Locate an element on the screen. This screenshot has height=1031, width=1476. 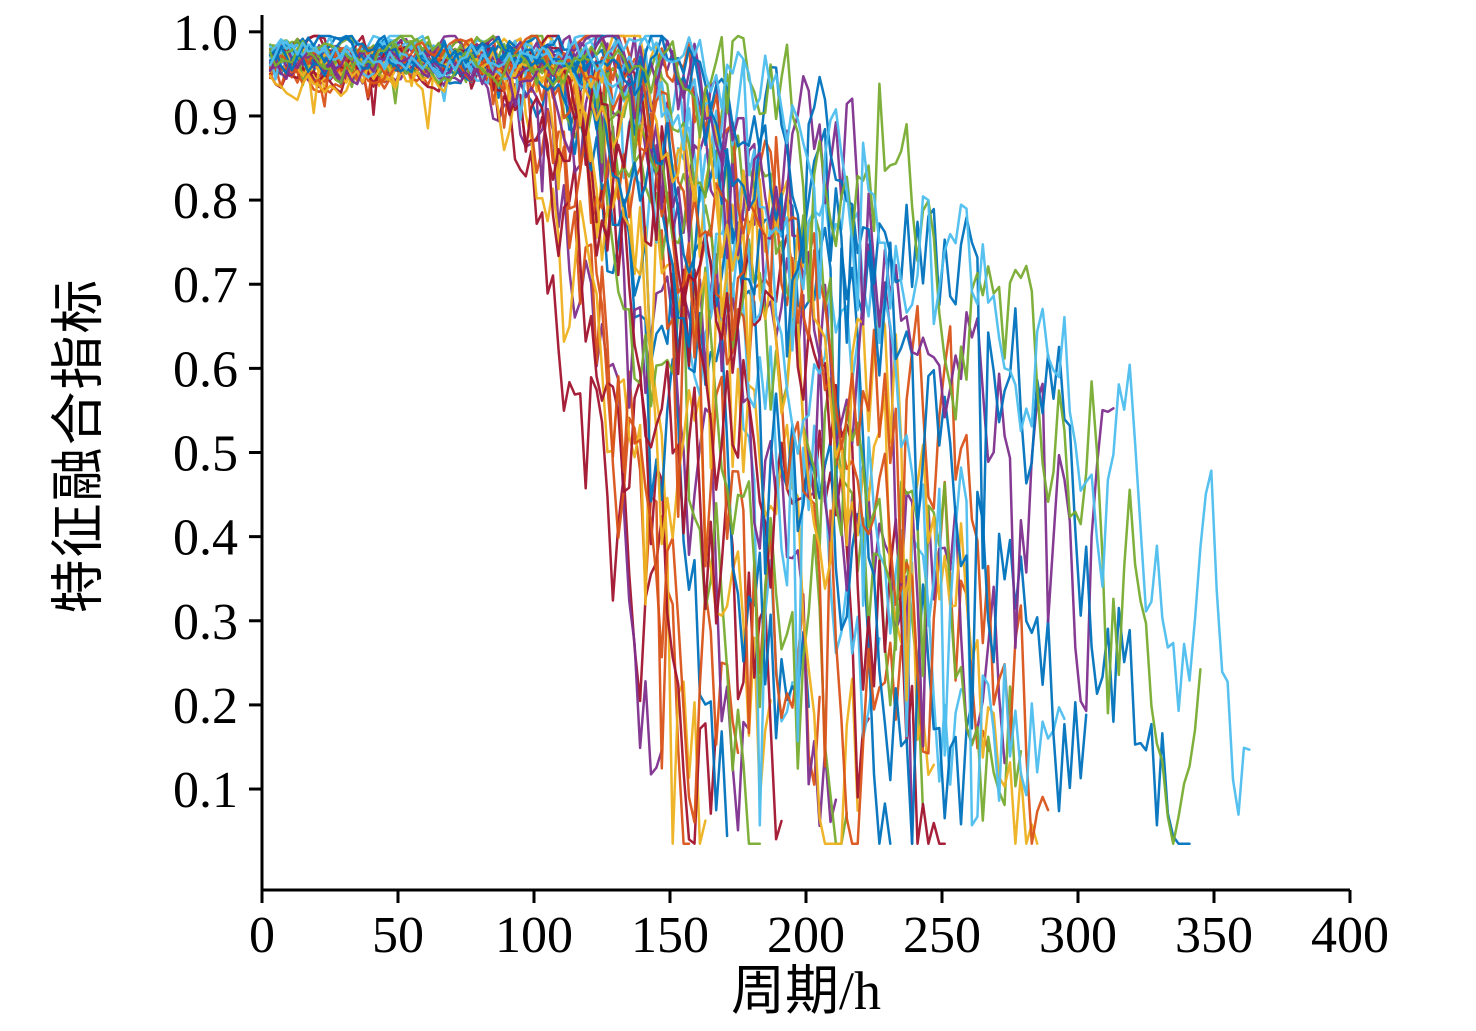
y-tick-label: 0.5 is located at coordinates (205, 454).